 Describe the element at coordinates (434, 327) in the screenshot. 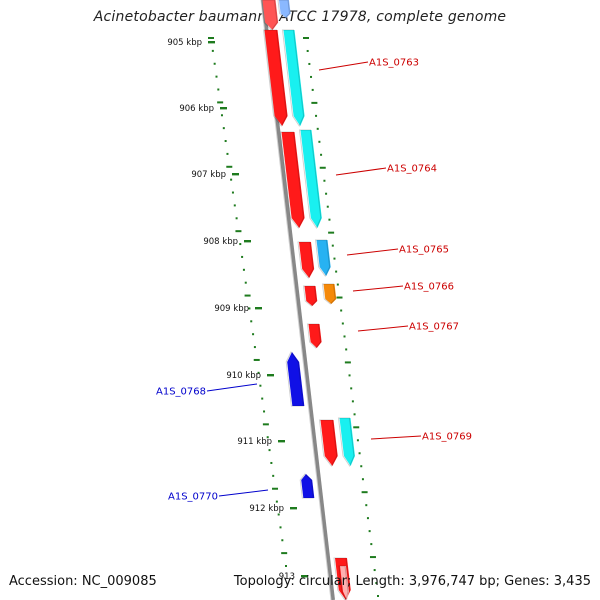

I see `gene-label-a1s_0767: A1S_0767` at that location.